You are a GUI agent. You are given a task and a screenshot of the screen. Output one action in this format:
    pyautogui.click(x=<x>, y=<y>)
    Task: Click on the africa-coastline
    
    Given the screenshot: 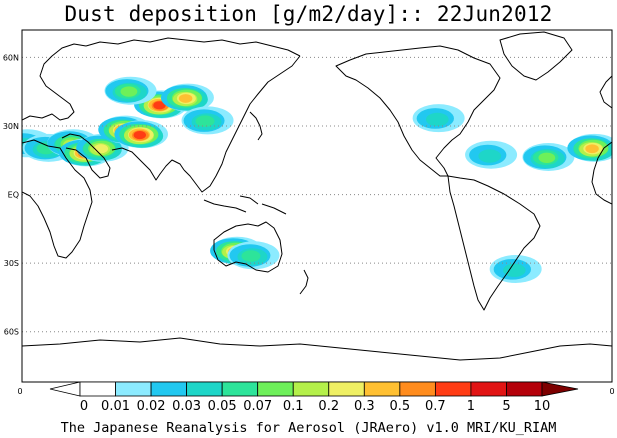 What is the action you would take?
    pyautogui.click(x=57, y=199)
    